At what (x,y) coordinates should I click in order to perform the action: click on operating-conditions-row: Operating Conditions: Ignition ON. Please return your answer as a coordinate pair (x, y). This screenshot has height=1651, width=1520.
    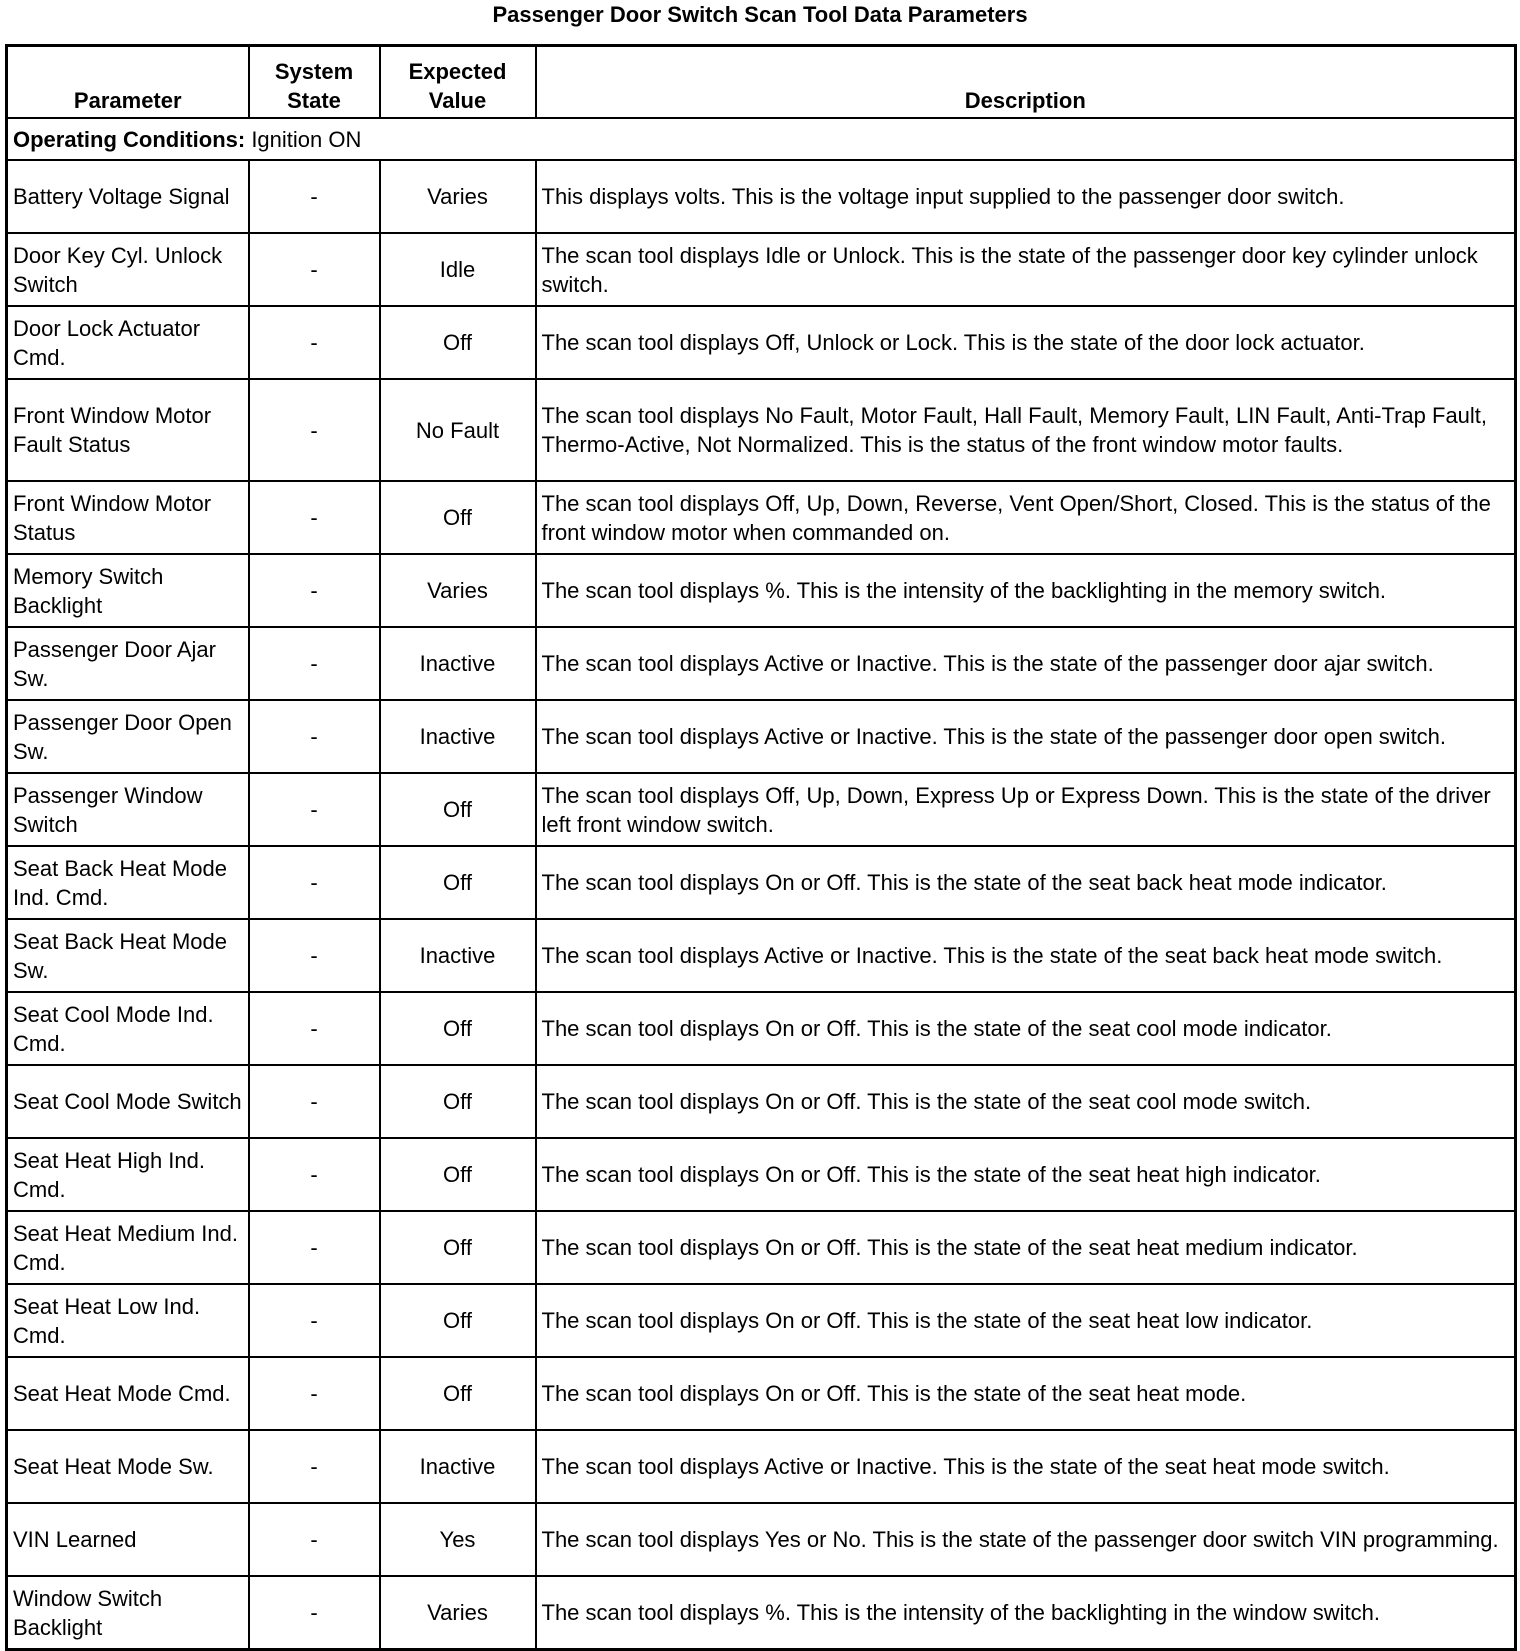
    Looking at the image, I should click on (761, 139).